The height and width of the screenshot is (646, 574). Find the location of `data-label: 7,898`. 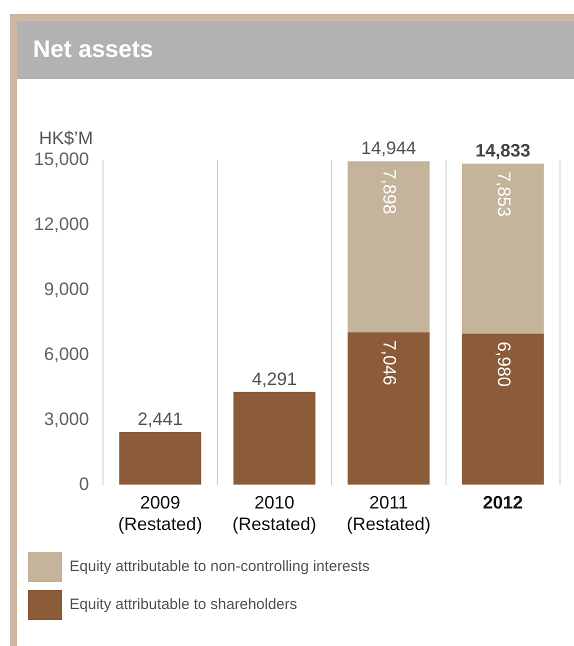

data-label: 7,898 is located at coordinates (390, 191).